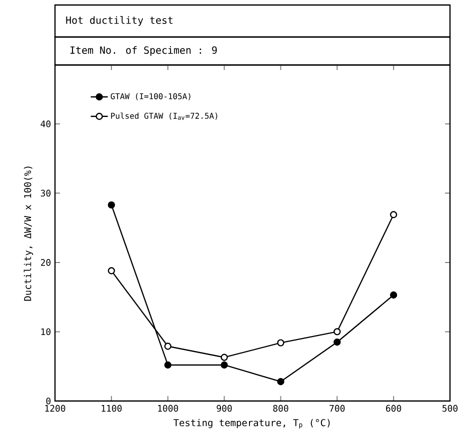 Image resolution: width=464 pixels, height=448 pixels. Describe the element at coordinates (252, 423) in the screenshot. I see `text: Testing temperature, T$_{p}$ (°C)` at that location.